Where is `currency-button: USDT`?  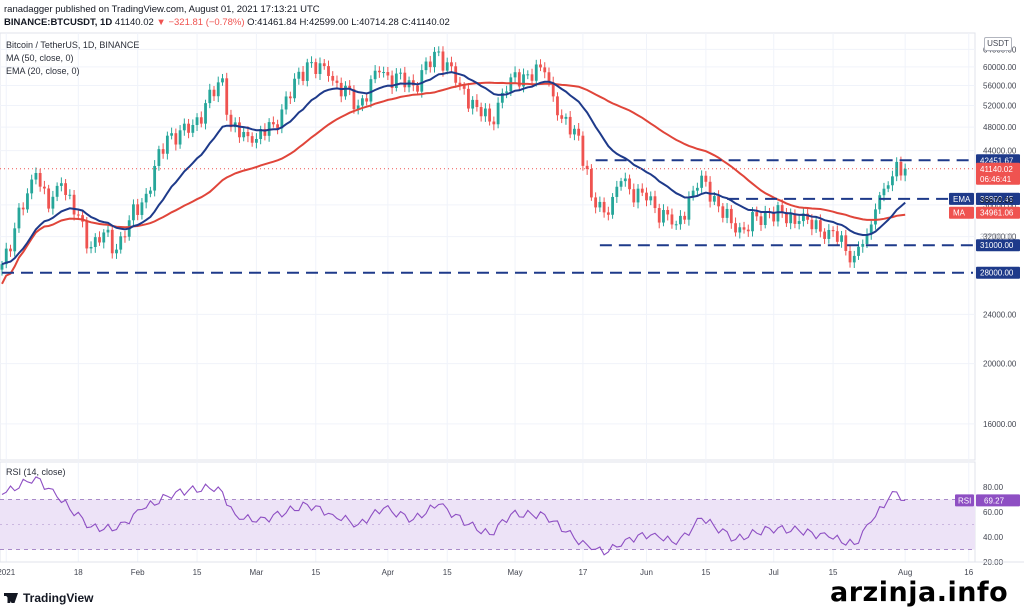
currency-button: USDT is located at coordinates (998, 44).